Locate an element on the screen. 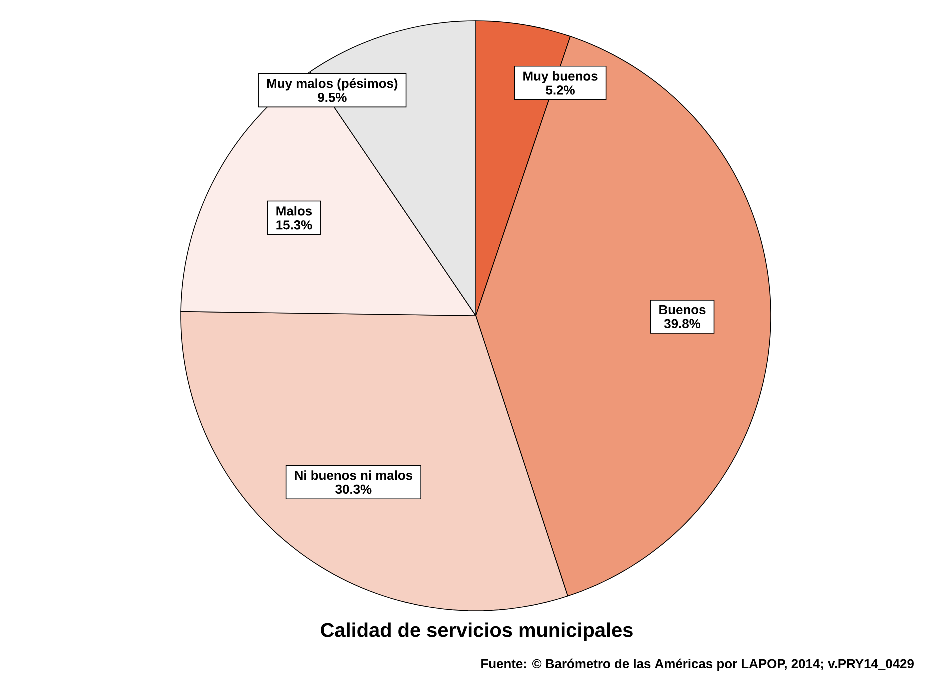  slice-label: Ni buenos ni malos is located at coordinates (354, 475).